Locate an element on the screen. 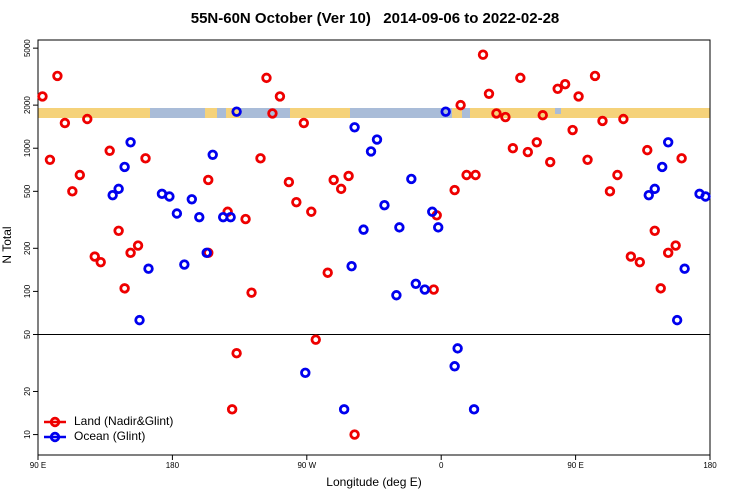 This screenshot has height=500, width=750. x-tick-label: 90 W is located at coordinates (306, 465).